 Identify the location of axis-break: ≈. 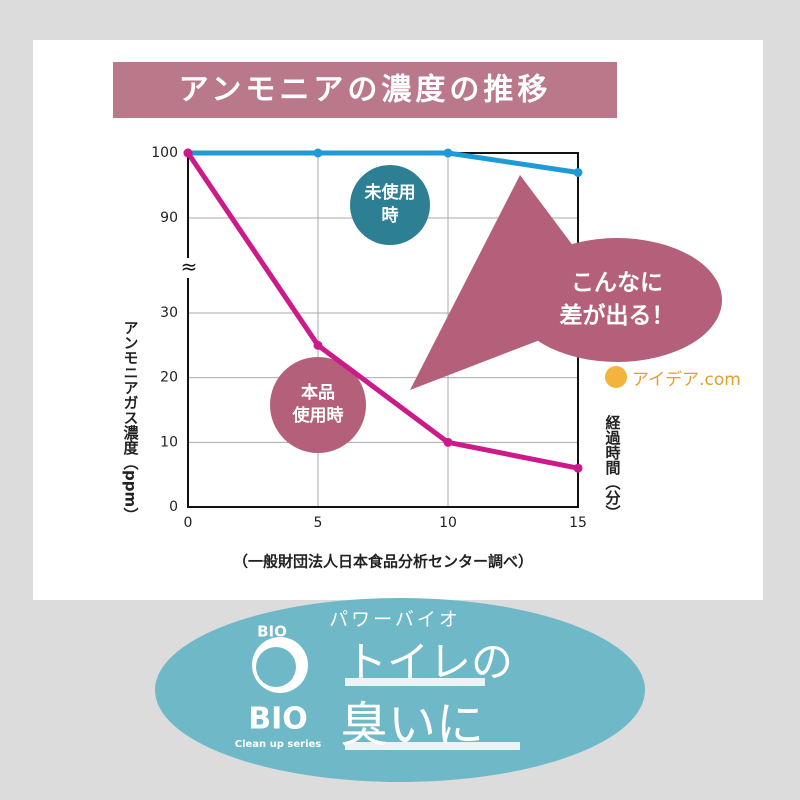
(189, 267).